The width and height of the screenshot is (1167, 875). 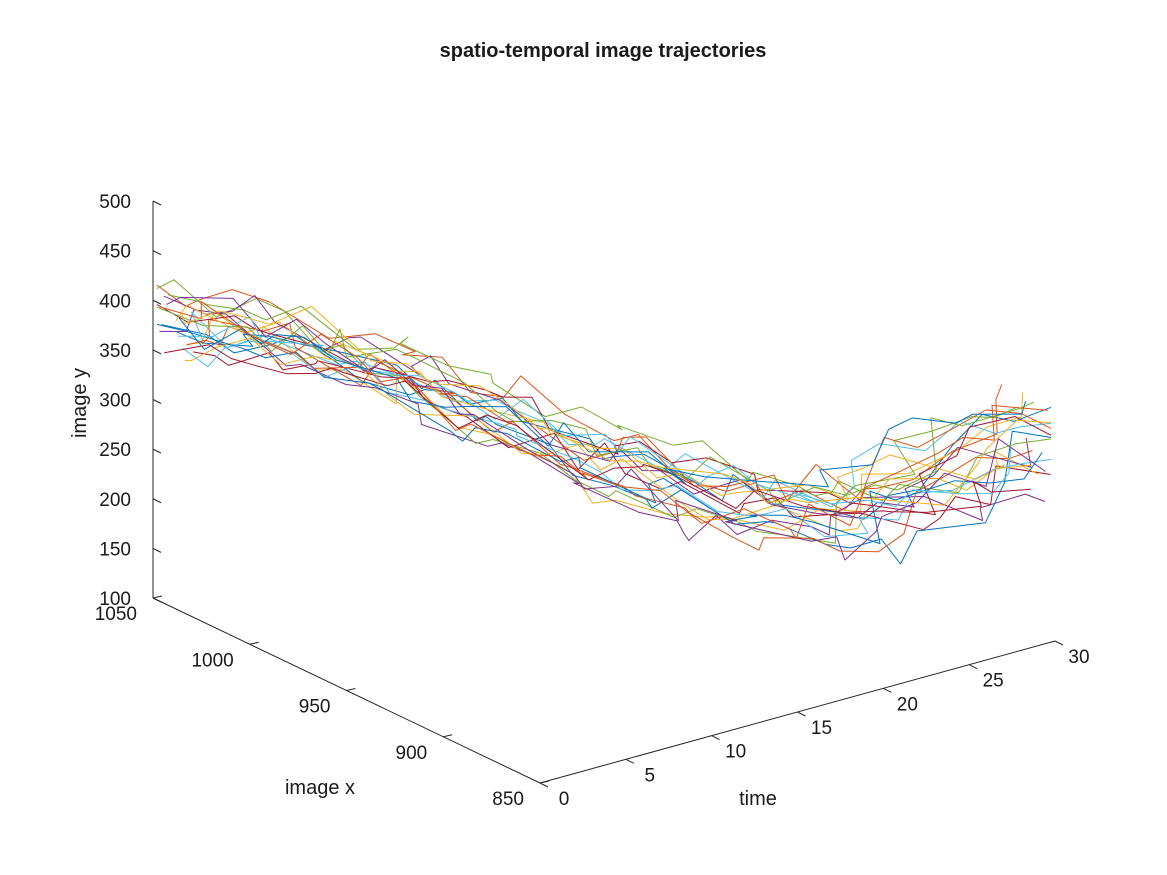 I want to click on imagey-tick-label: 150, so click(x=115, y=549).